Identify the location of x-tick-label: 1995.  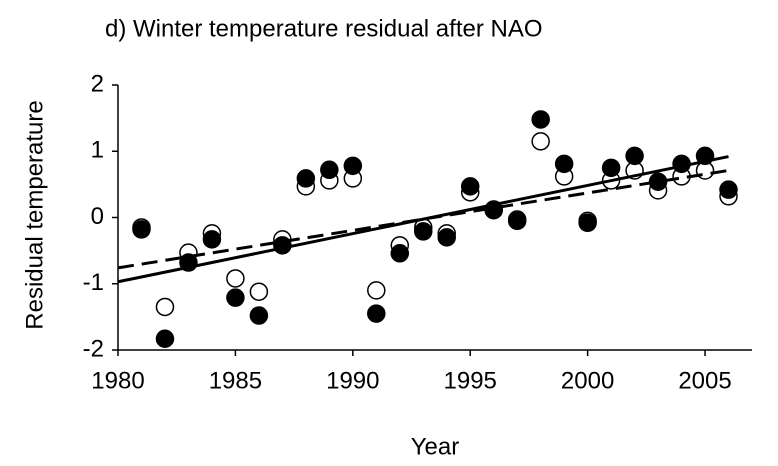
(470, 380).